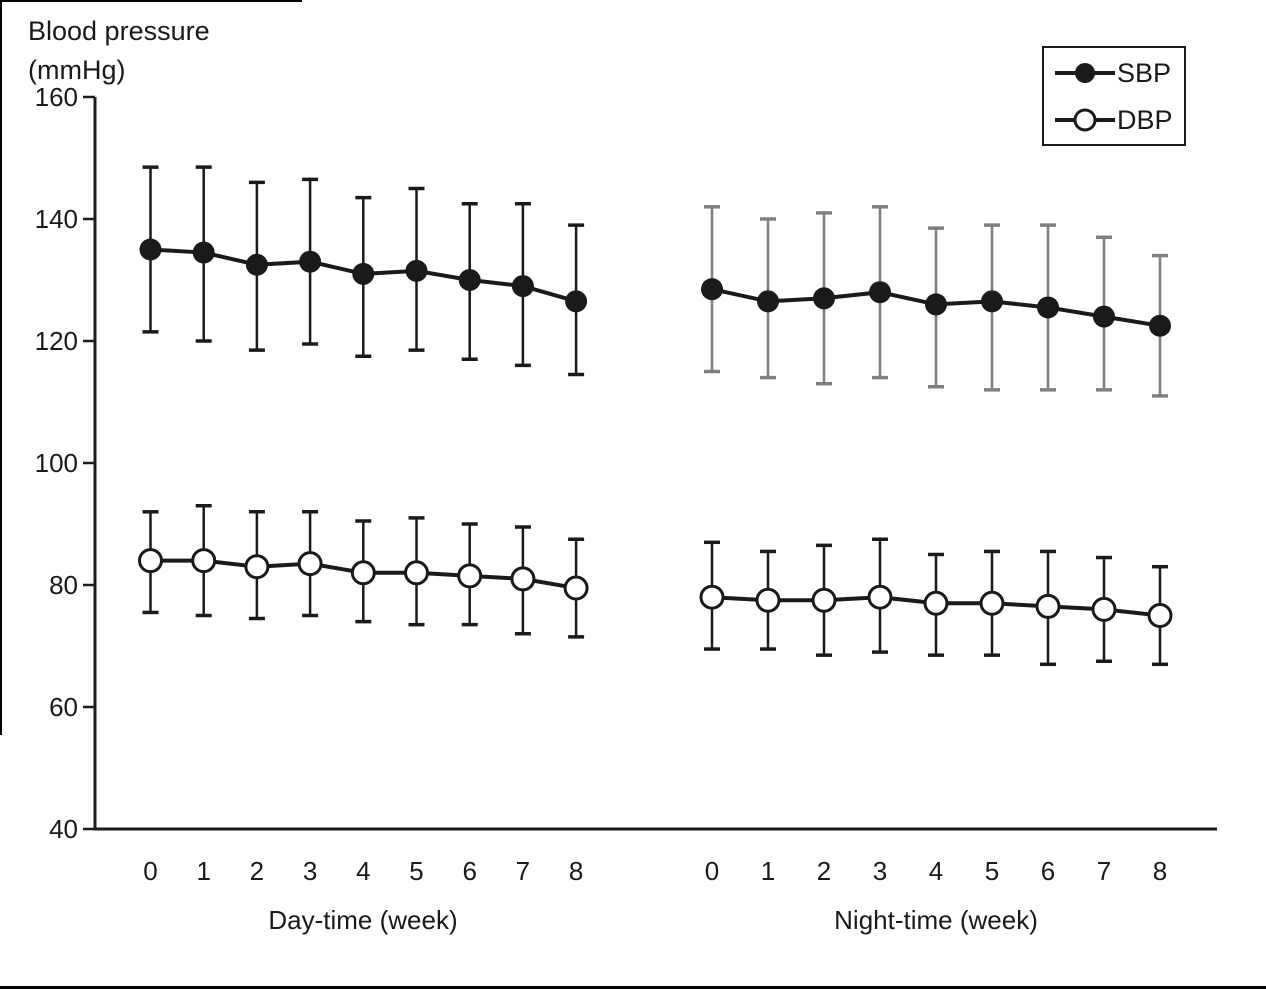 Image resolution: width=1266 pixels, height=989 pixels. Describe the element at coordinates (992, 301) in the screenshot. I see `night-time-sbp-marker-w5` at that location.